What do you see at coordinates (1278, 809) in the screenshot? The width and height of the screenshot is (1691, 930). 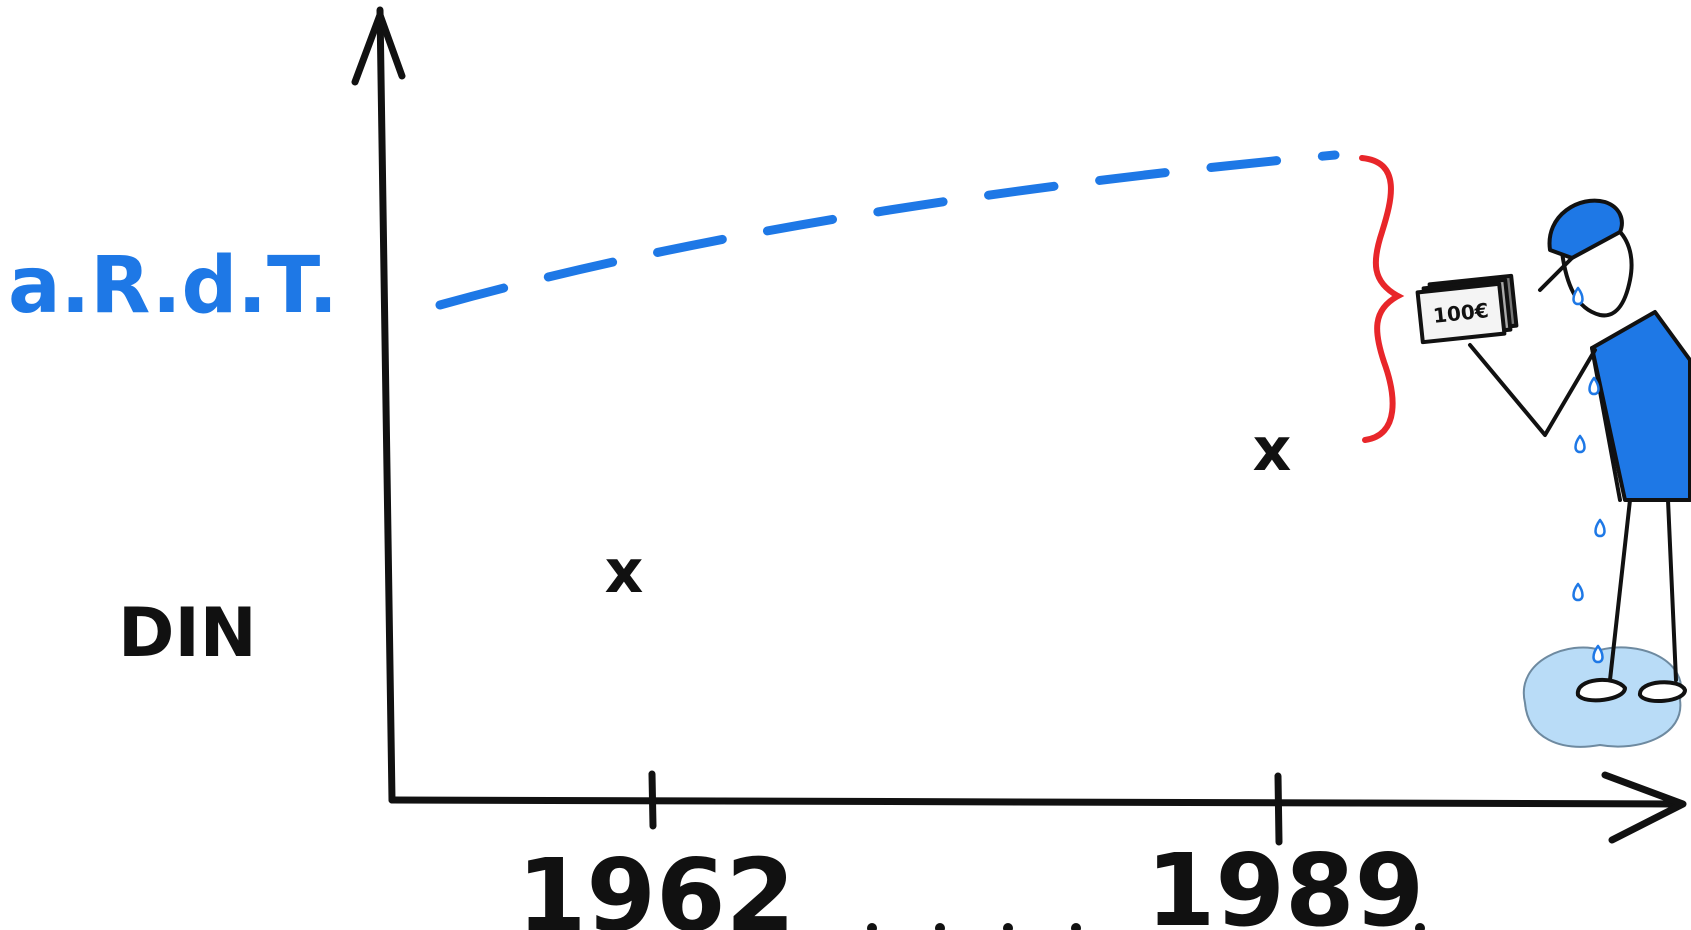 I see `x-tick-1989` at bounding box center [1278, 809].